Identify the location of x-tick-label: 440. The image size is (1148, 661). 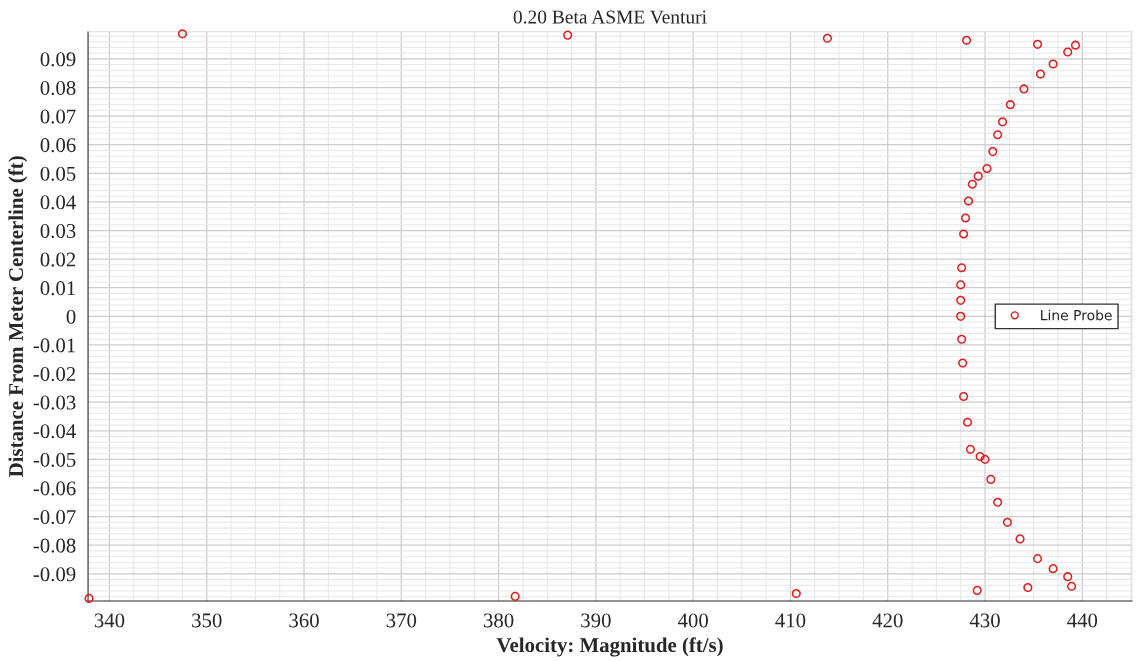
(1082, 620).